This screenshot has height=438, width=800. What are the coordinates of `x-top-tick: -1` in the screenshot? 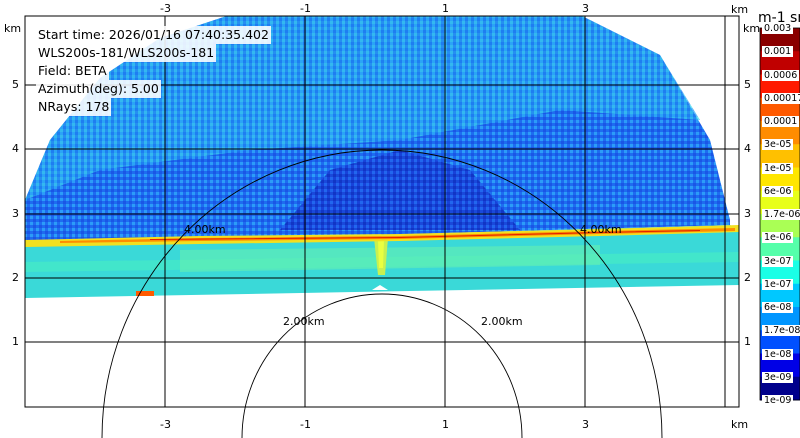 It's located at (305, 8).